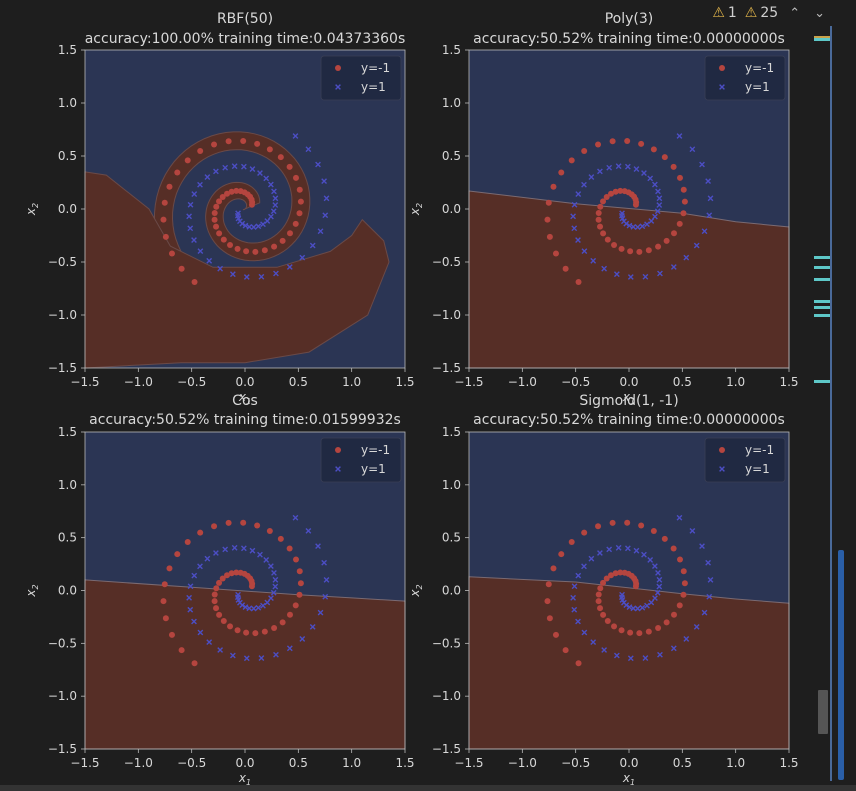  Describe the element at coordinates (67, 209) in the screenshot. I see `y-tick-label: 0.0` at that location.